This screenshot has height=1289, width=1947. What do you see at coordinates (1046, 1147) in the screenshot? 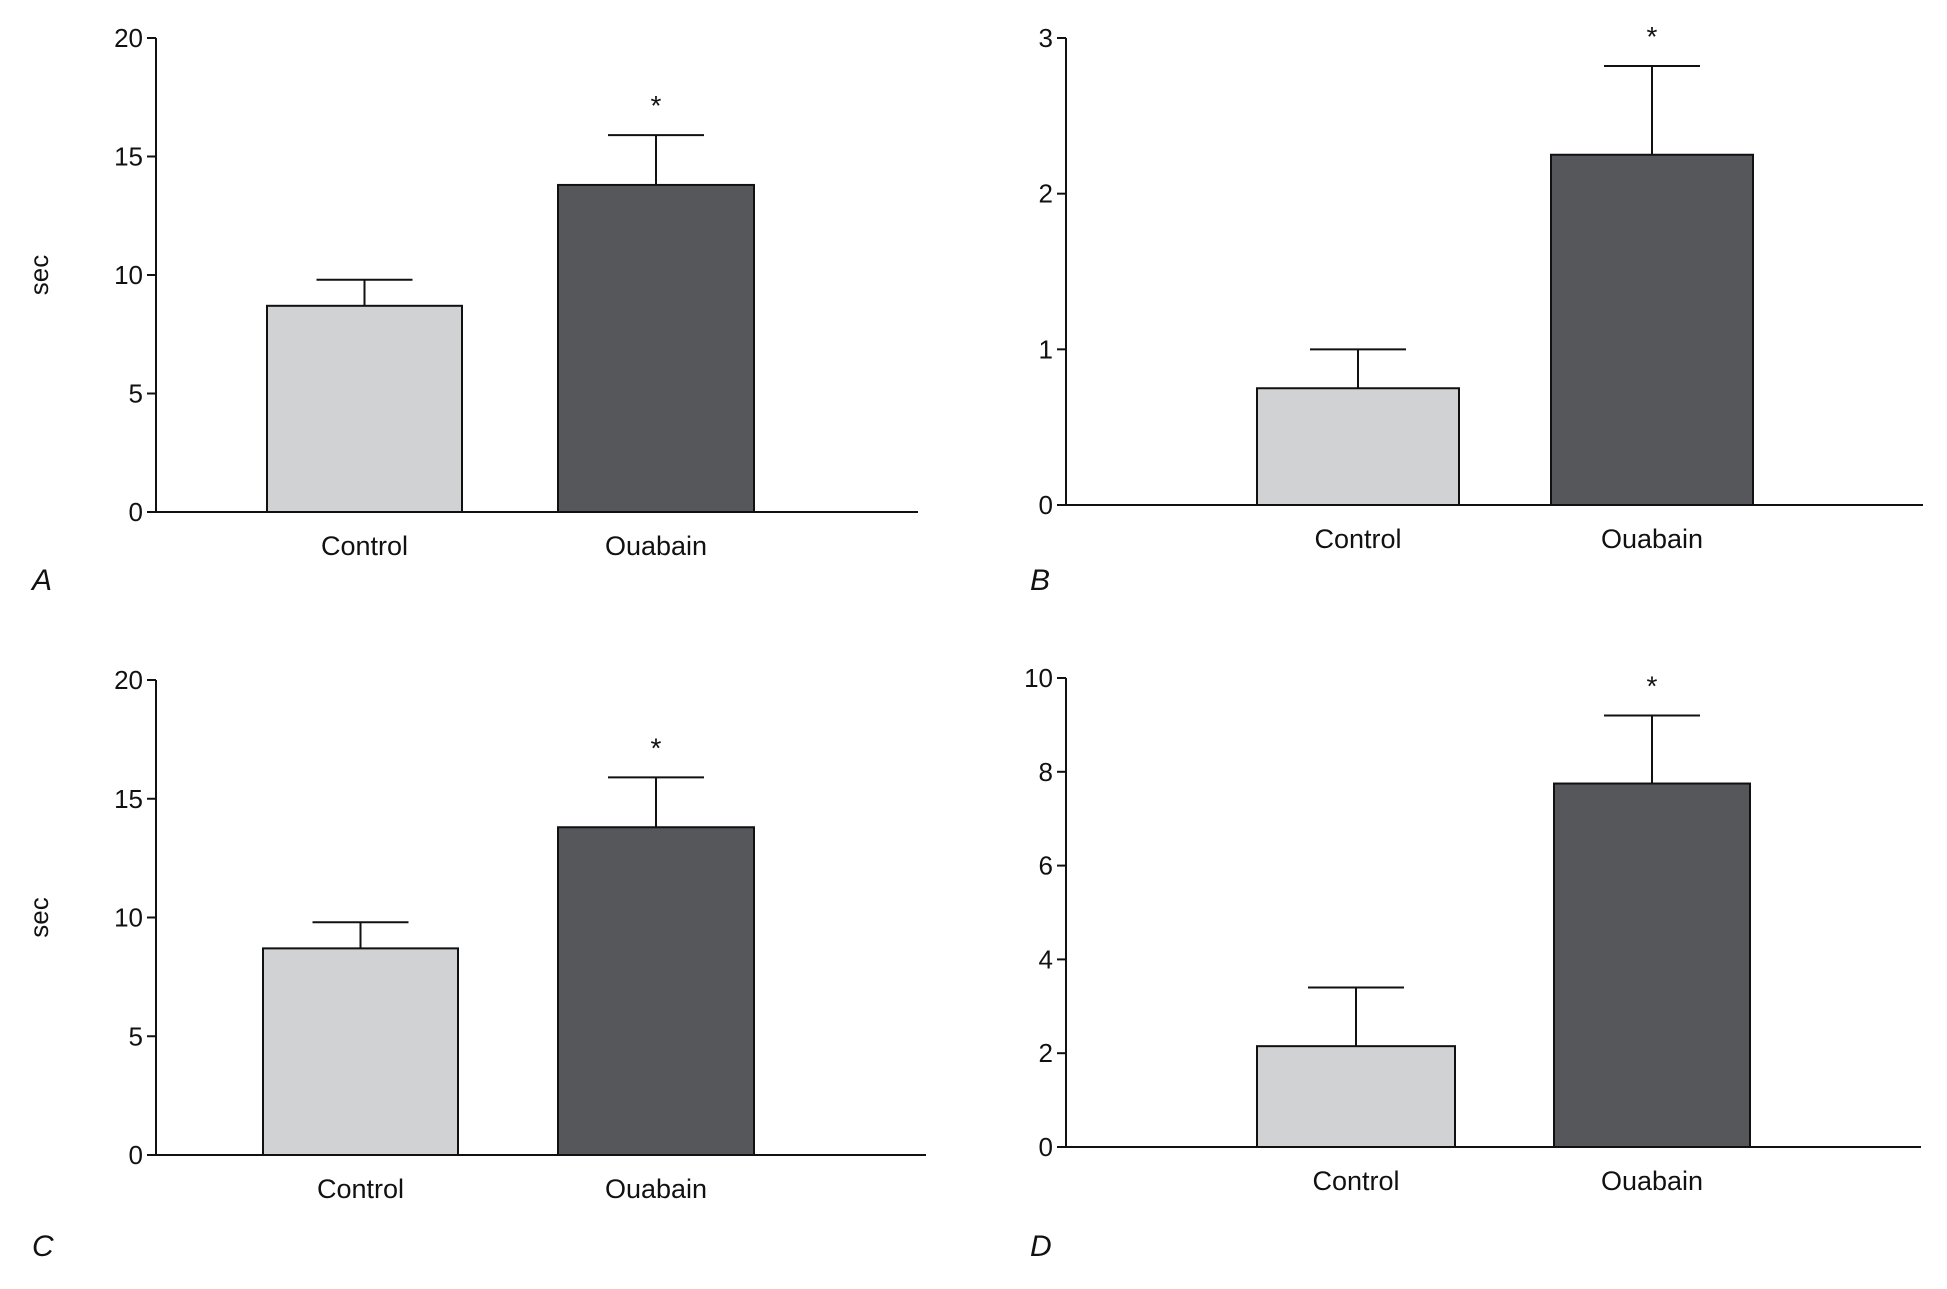
I see `y-tick-label-d: 0` at bounding box center [1046, 1147].